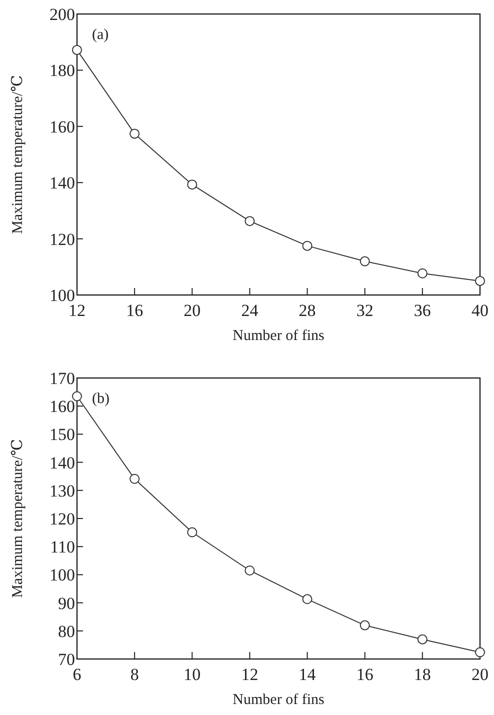  Describe the element at coordinates (62, 547) in the screenshot. I see `y-tick-label: 110` at that location.